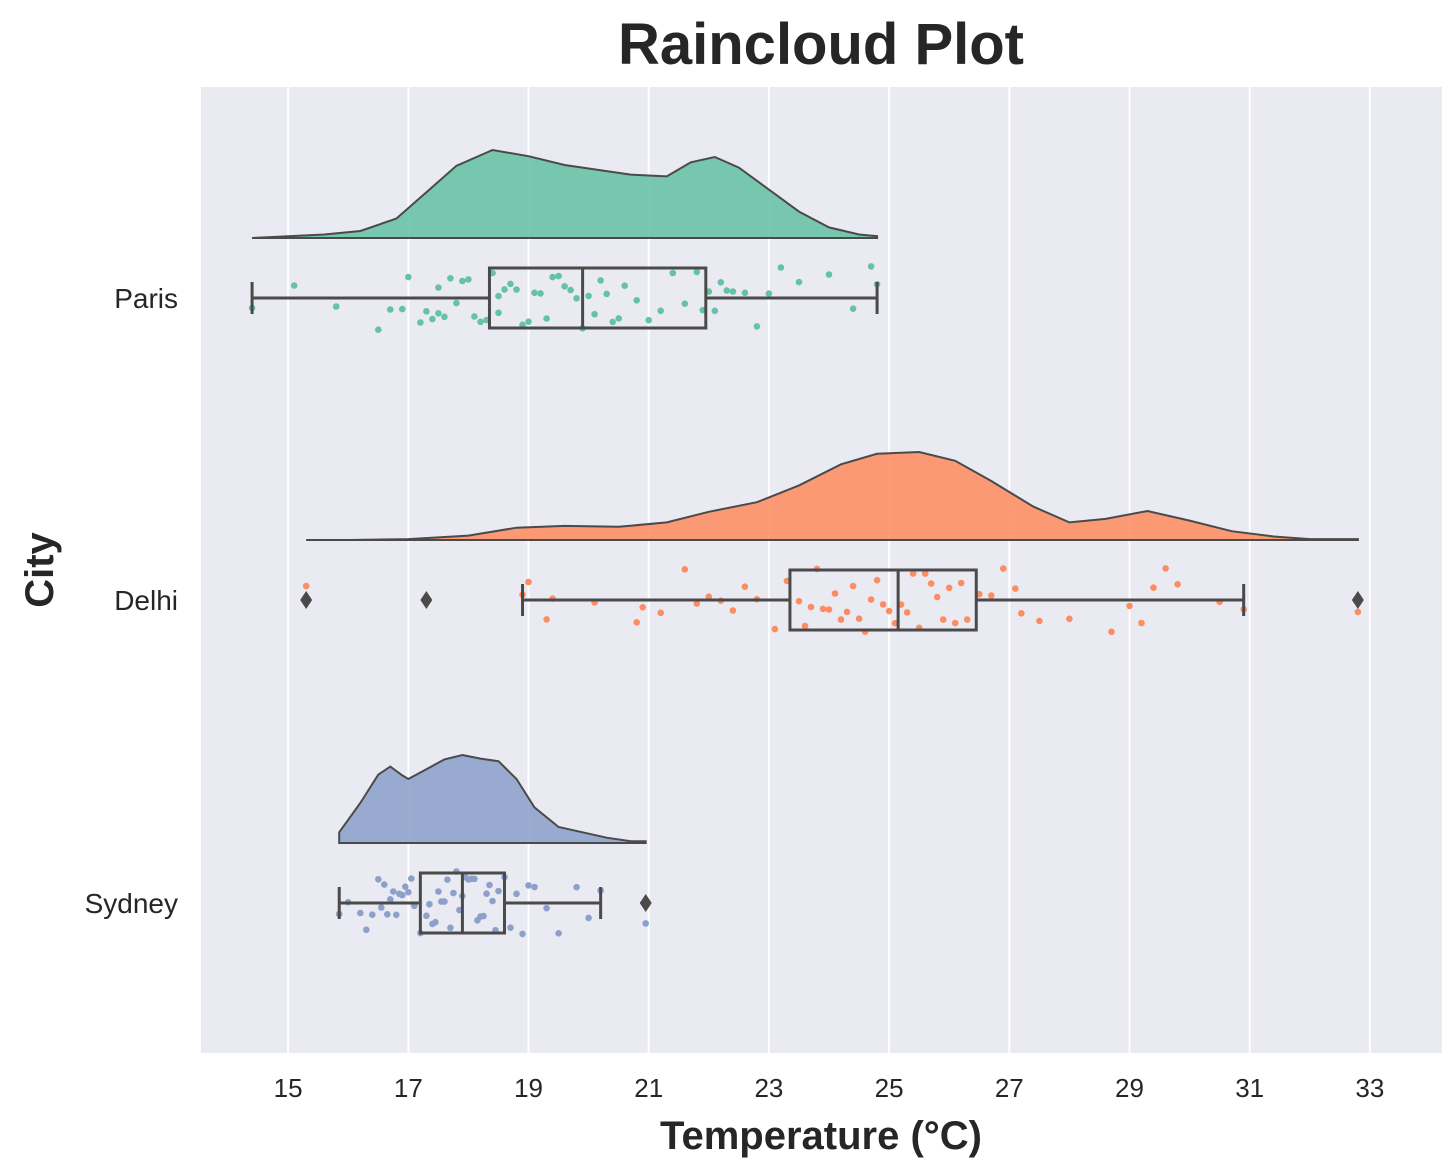  What do you see at coordinates (768, 1088) in the screenshot?
I see `x-tick-label: 23` at bounding box center [768, 1088].